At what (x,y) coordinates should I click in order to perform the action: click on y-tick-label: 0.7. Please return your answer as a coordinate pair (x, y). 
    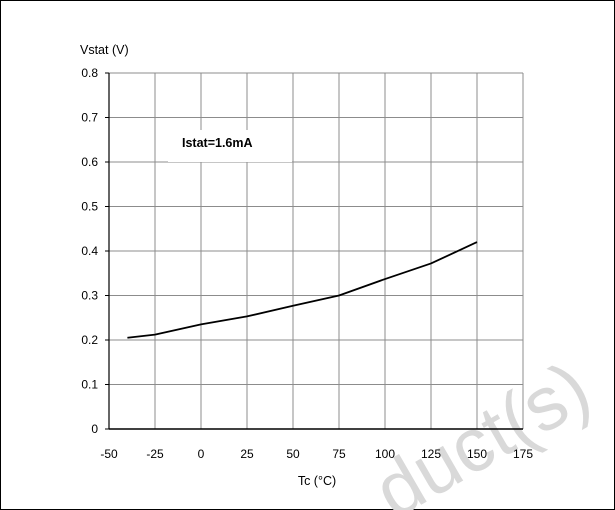
    Looking at the image, I should click on (89, 118).